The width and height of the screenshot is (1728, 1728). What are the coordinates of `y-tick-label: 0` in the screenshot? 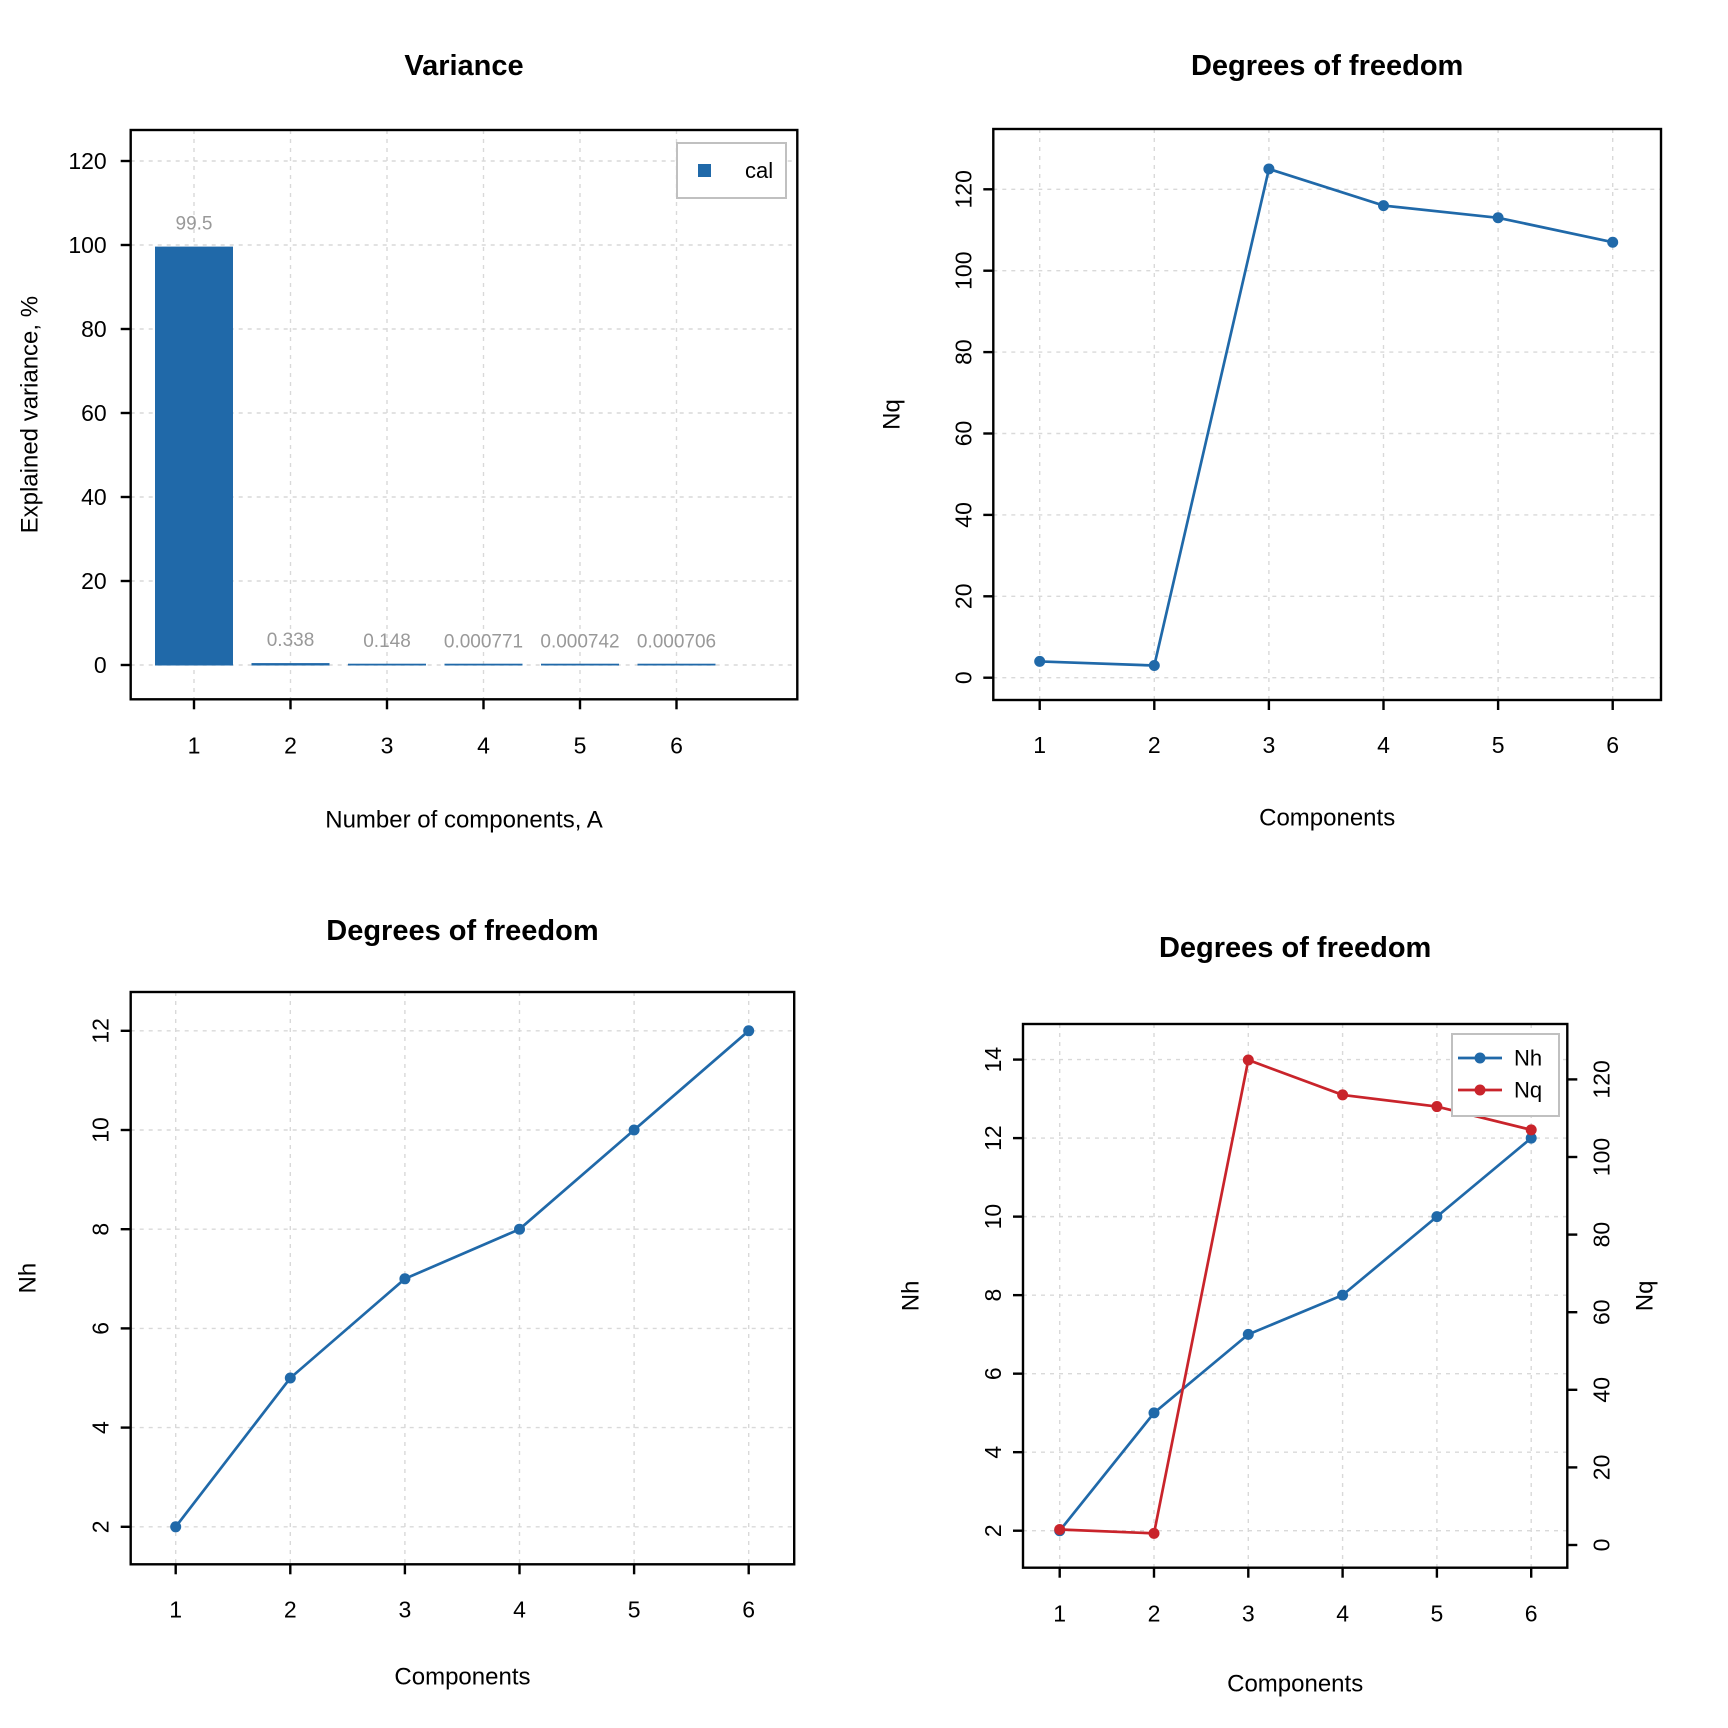 It's located at (100, 665).